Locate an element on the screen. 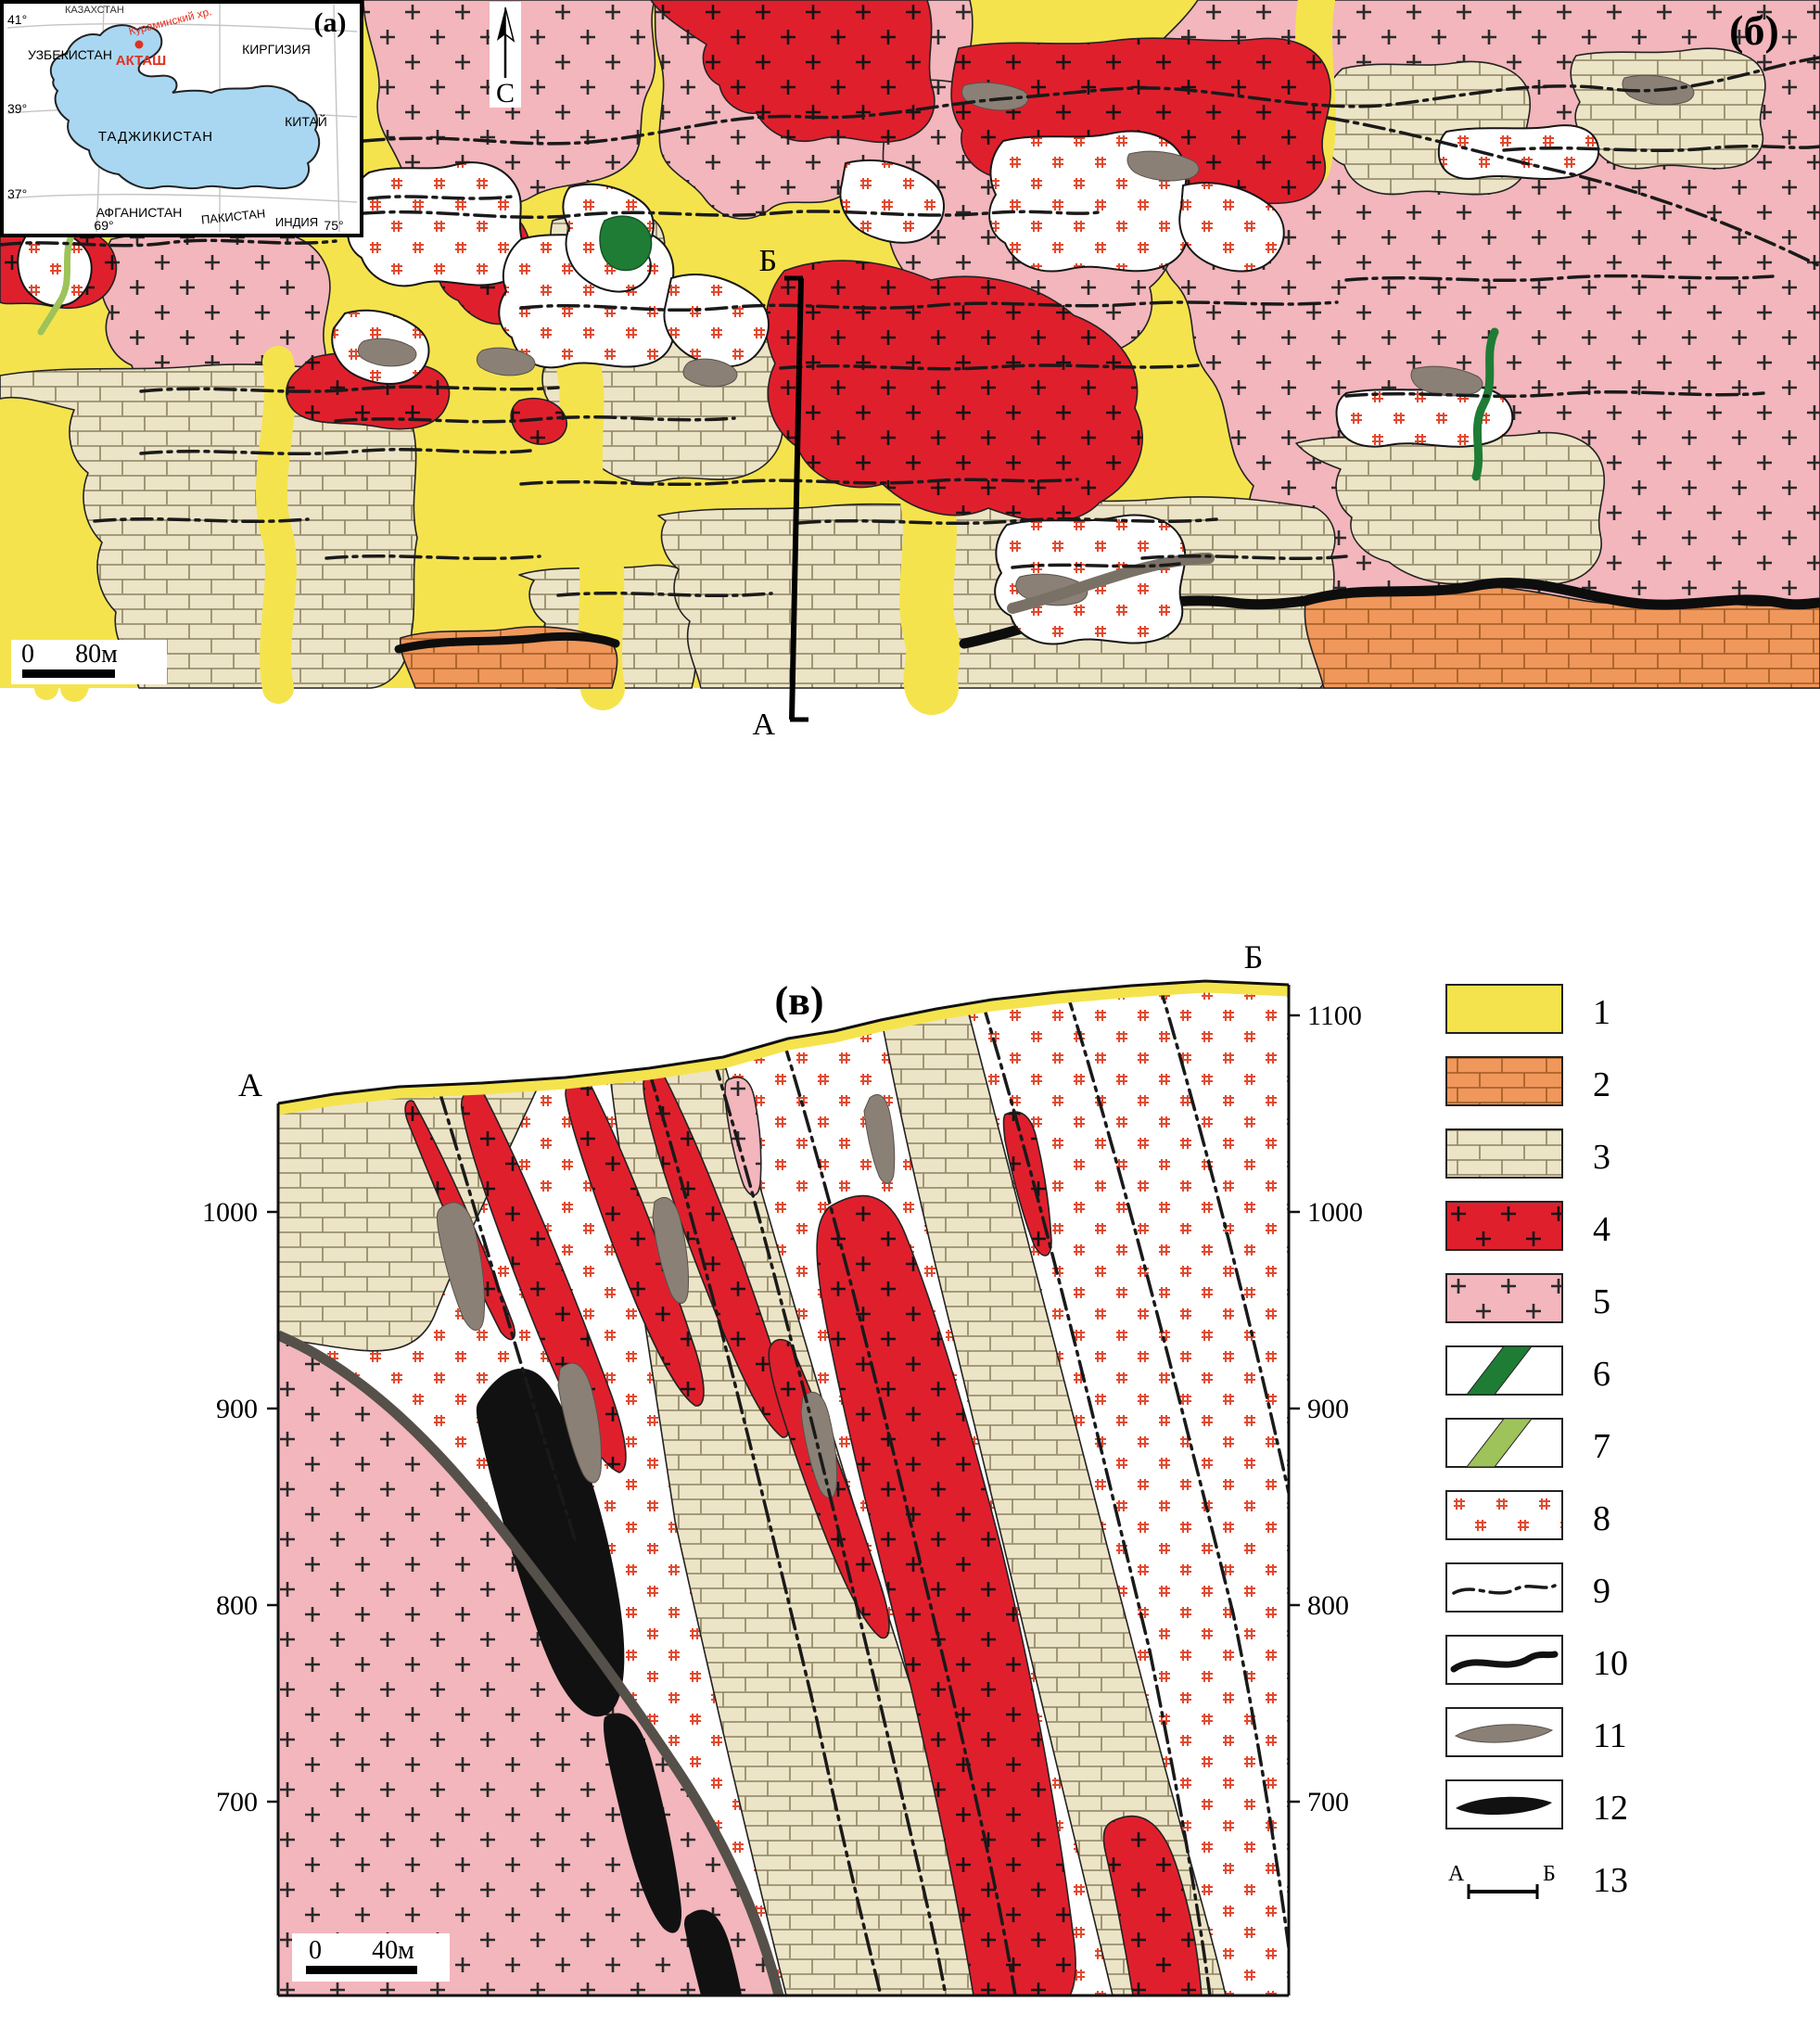 The height and width of the screenshot is (2027, 1820). legend-item-9: 9 is located at coordinates (1527, 1587).